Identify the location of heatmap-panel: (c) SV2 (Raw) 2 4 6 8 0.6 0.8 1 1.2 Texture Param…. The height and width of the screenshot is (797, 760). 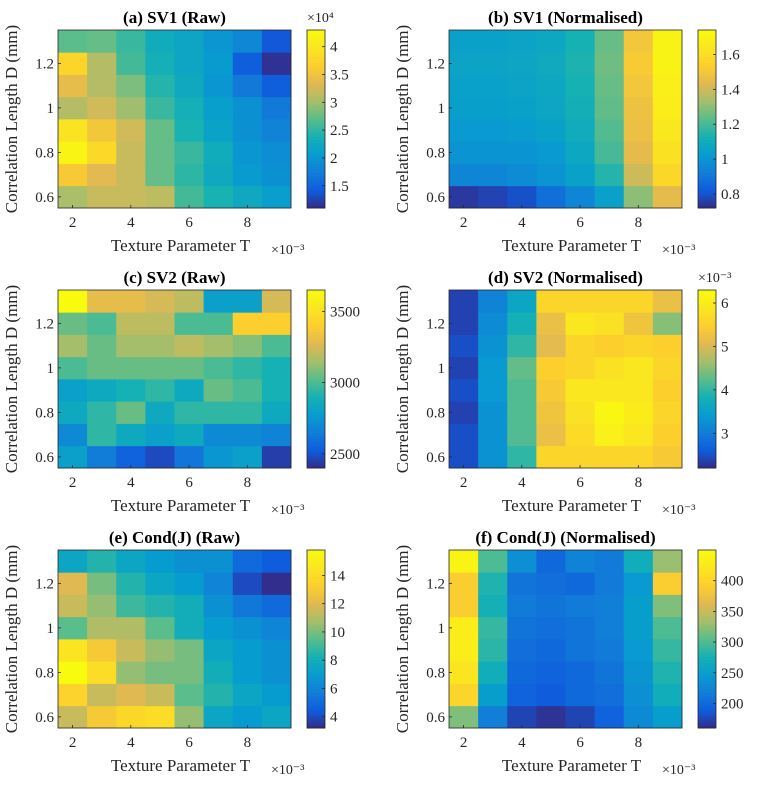
(181, 393).